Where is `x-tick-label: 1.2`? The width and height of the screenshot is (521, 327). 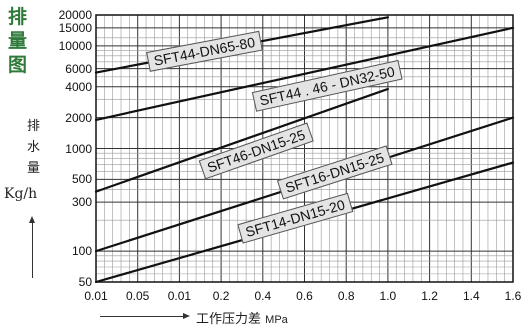 x-tick-label: 1.2 is located at coordinates (429, 296).